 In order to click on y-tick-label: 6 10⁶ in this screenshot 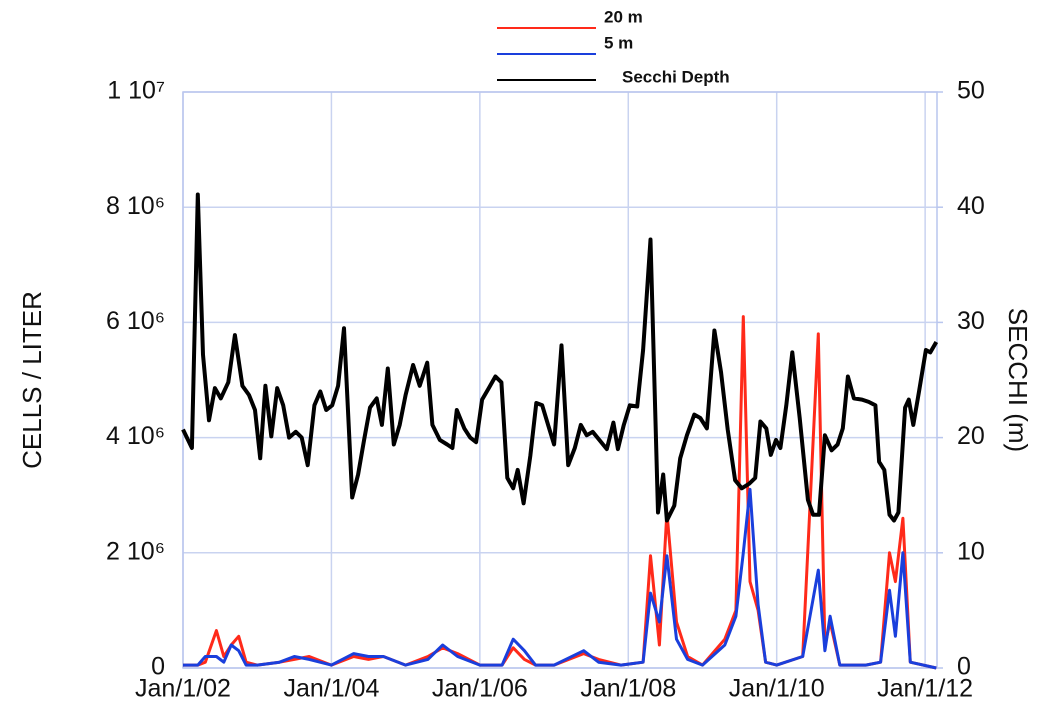, I will do `click(135, 321)`.